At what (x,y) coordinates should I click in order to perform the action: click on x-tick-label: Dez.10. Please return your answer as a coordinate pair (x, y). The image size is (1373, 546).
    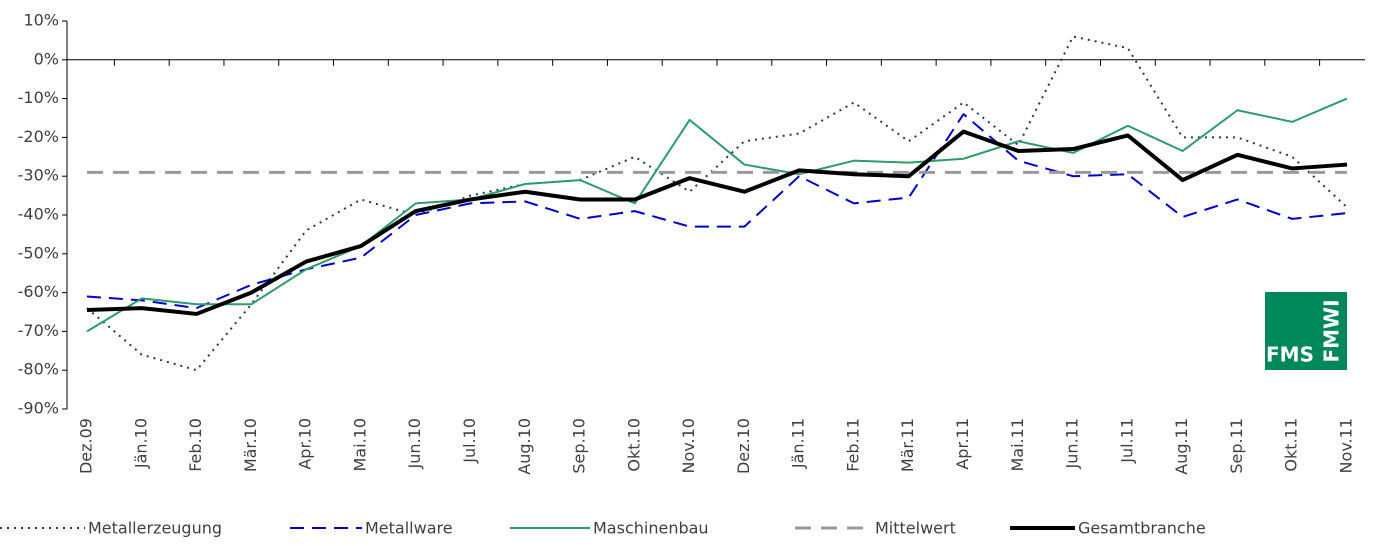
    Looking at the image, I should click on (743, 446).